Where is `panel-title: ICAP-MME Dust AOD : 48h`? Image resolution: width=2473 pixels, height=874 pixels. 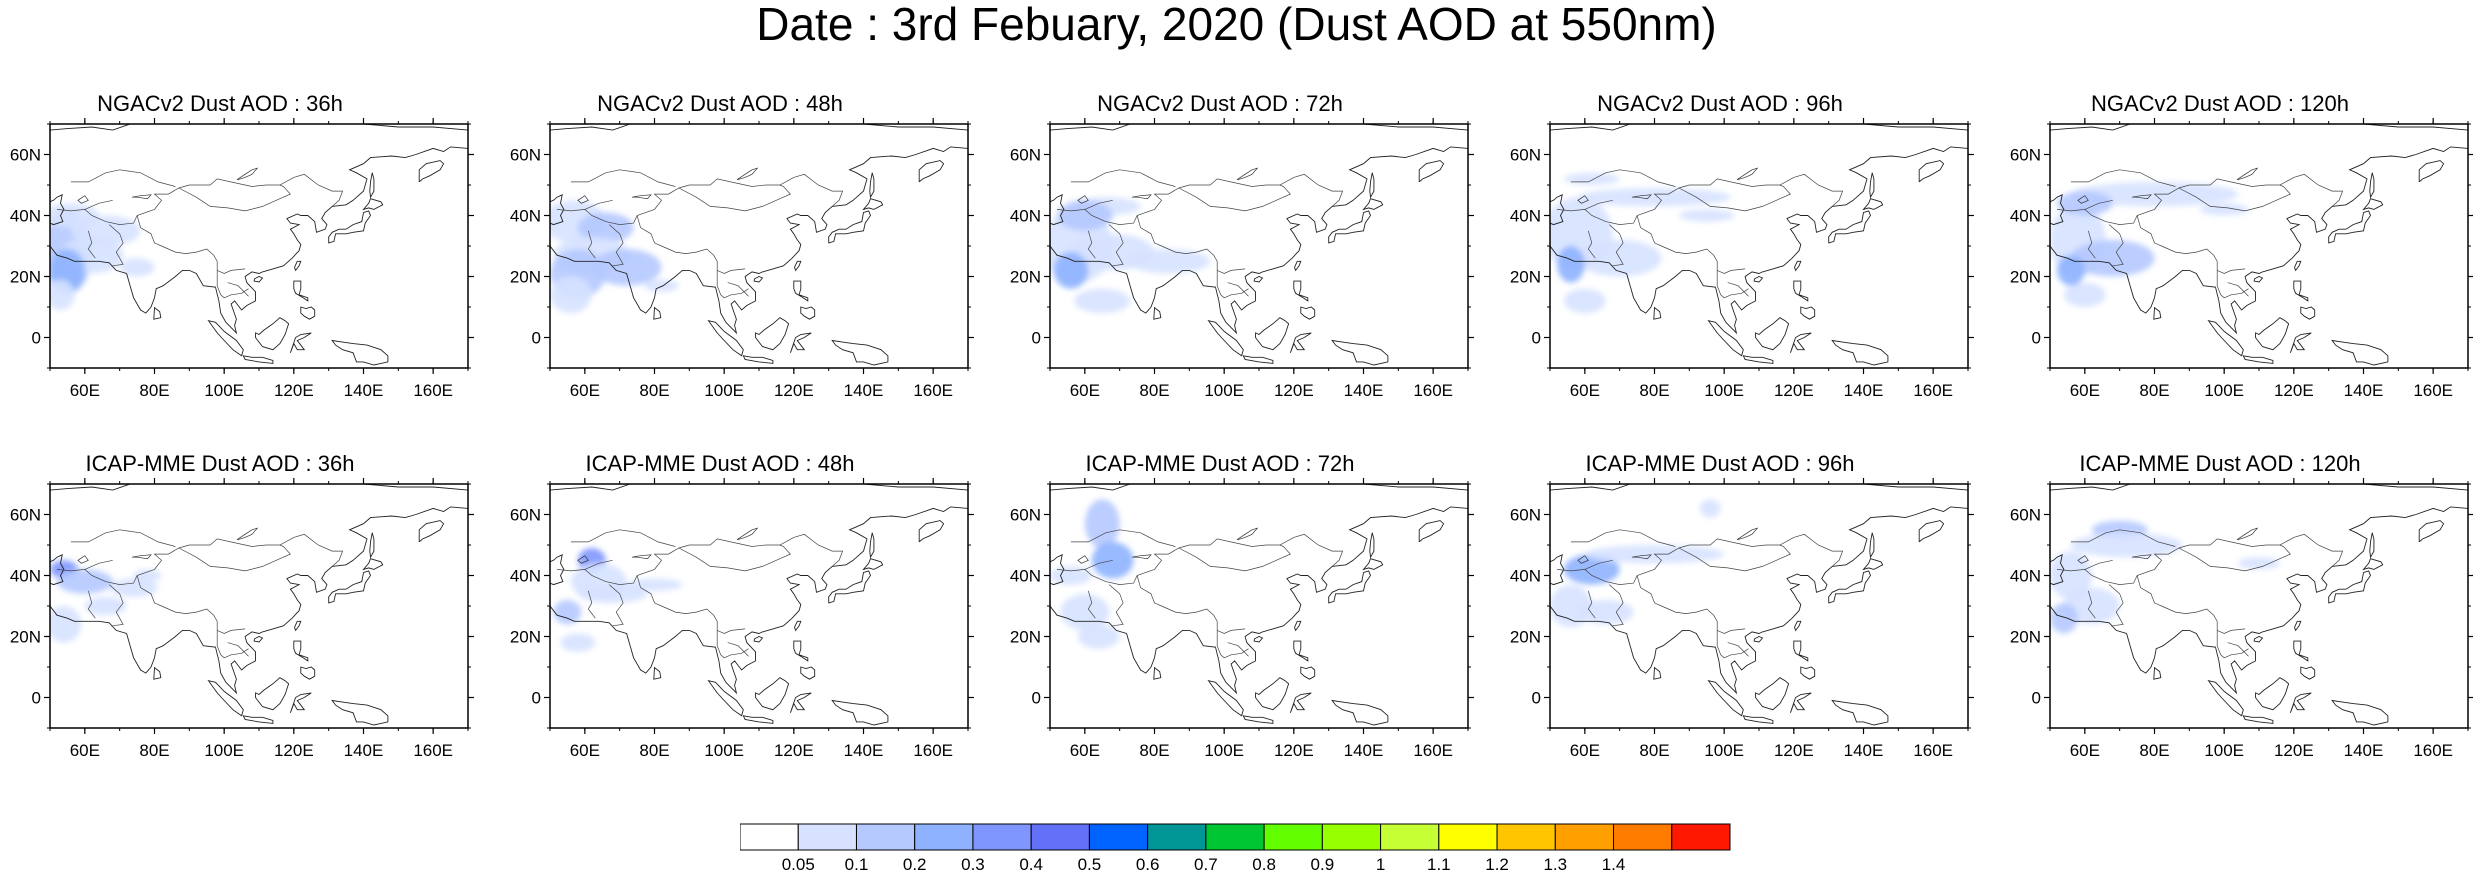
panel-title: ICAP-MME Dust AOD : 48h is located at coordinates (720, 463).